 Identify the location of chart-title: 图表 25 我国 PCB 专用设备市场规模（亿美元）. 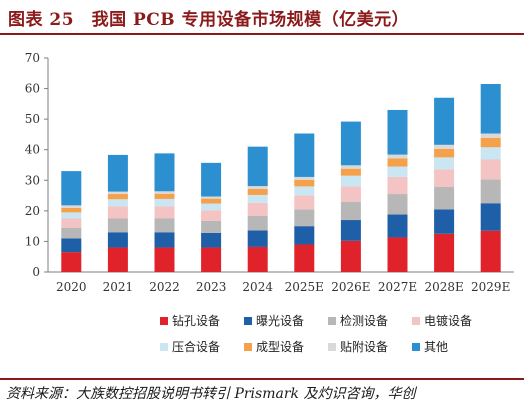
(209, 20).